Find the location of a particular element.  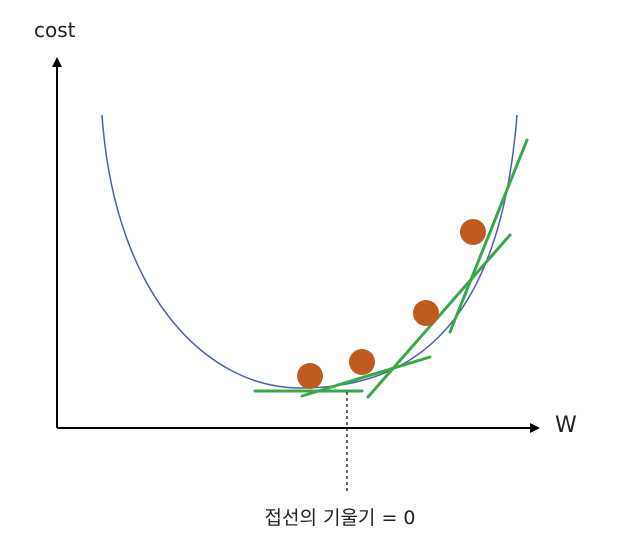

annotation: 접선의 기울기 = 0 is located at coordinates (339, 518).